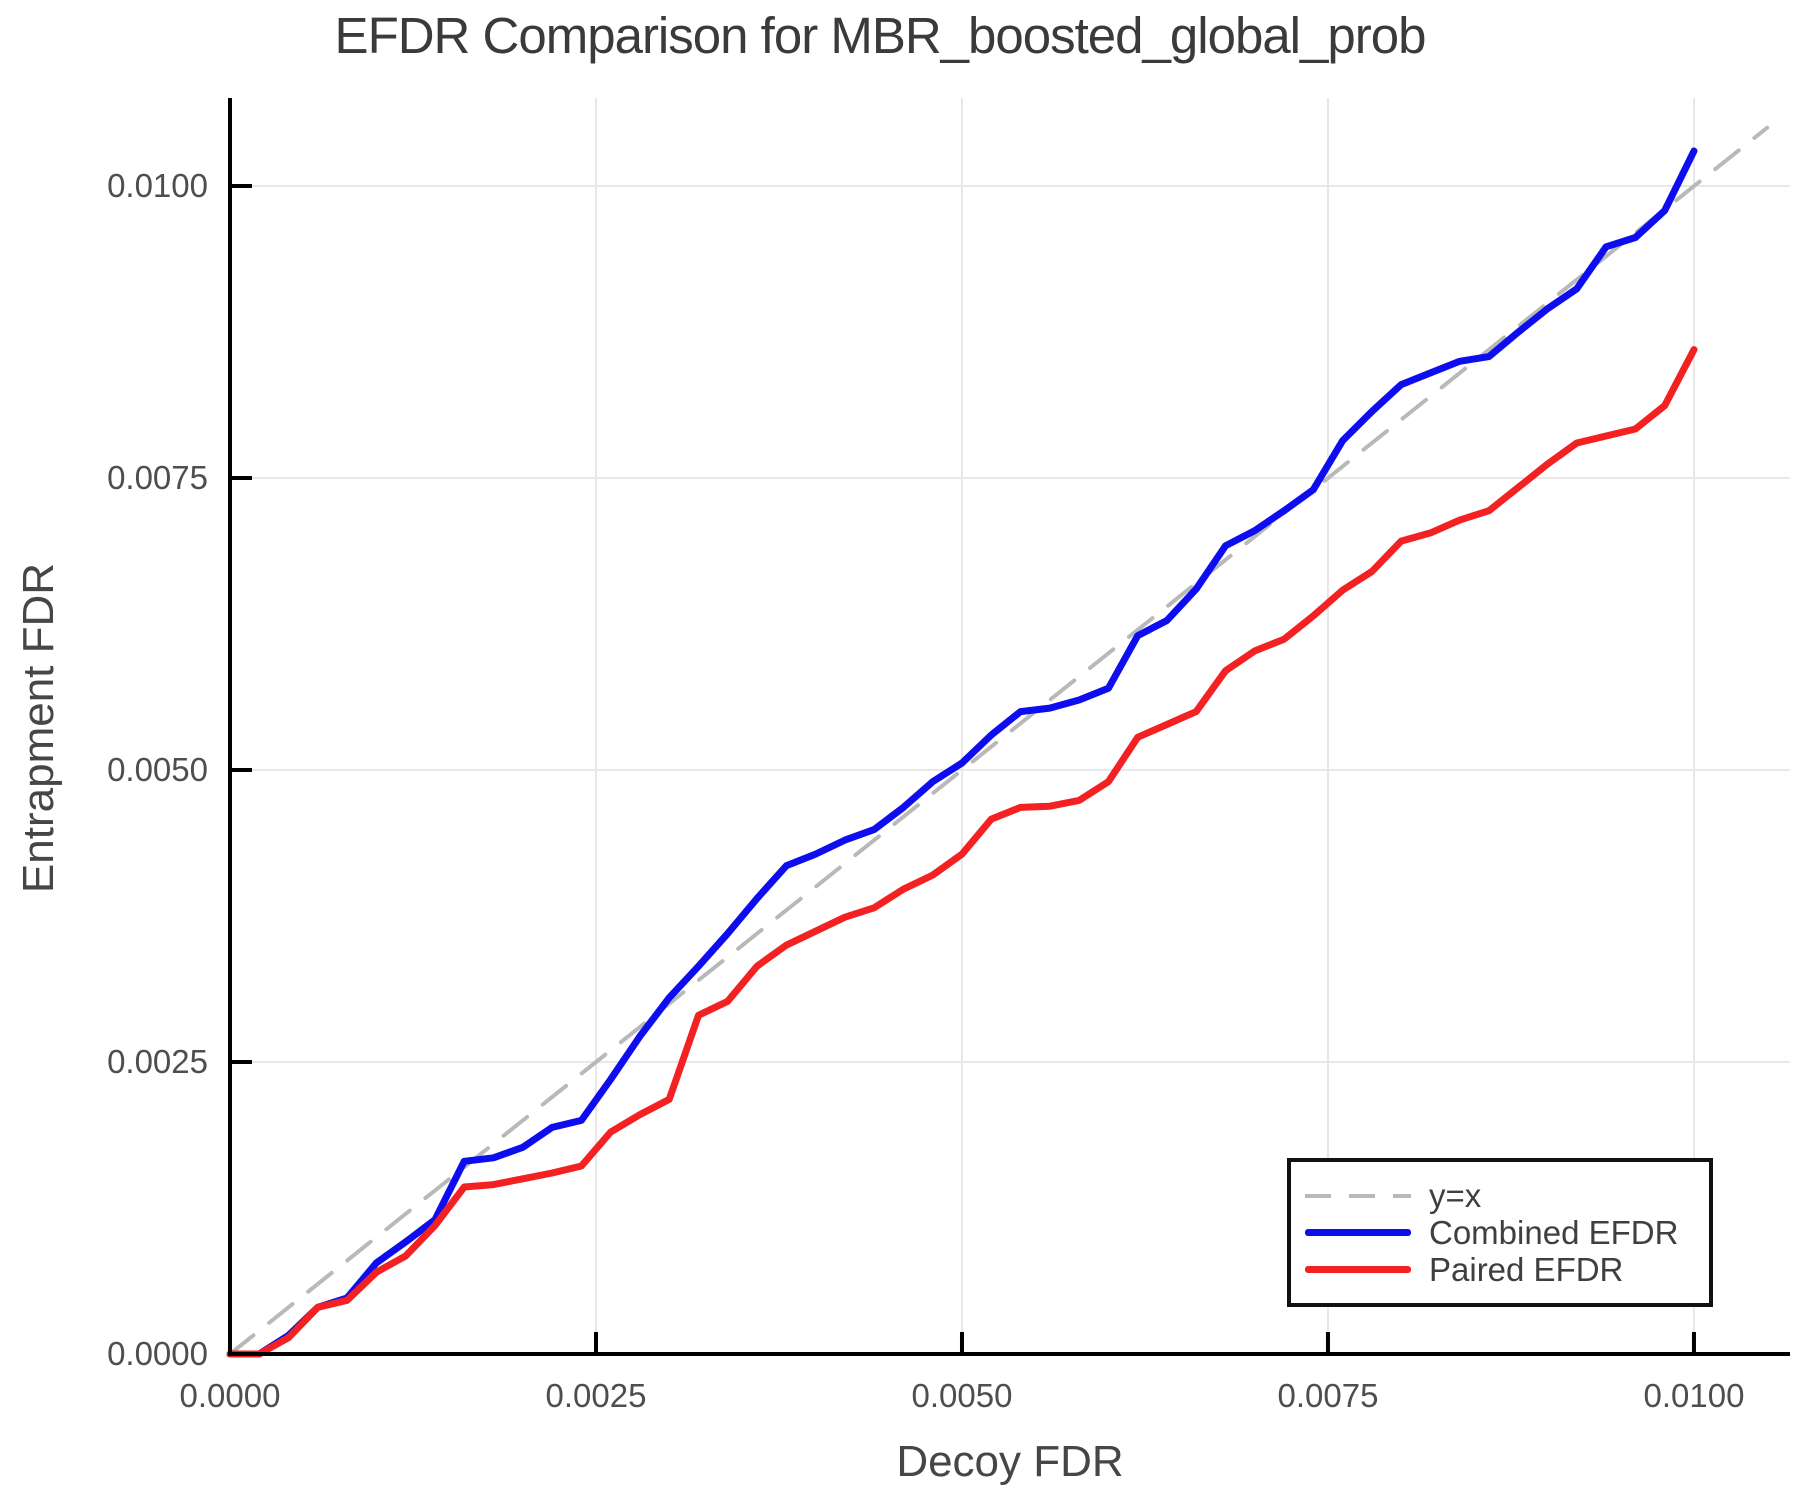 The image size is (1800, 1500). What do you see at coordinates (157, 1062) in the screenshot?
I see `y-tick-label: 0.0025` at bounding box center [157, 1062].